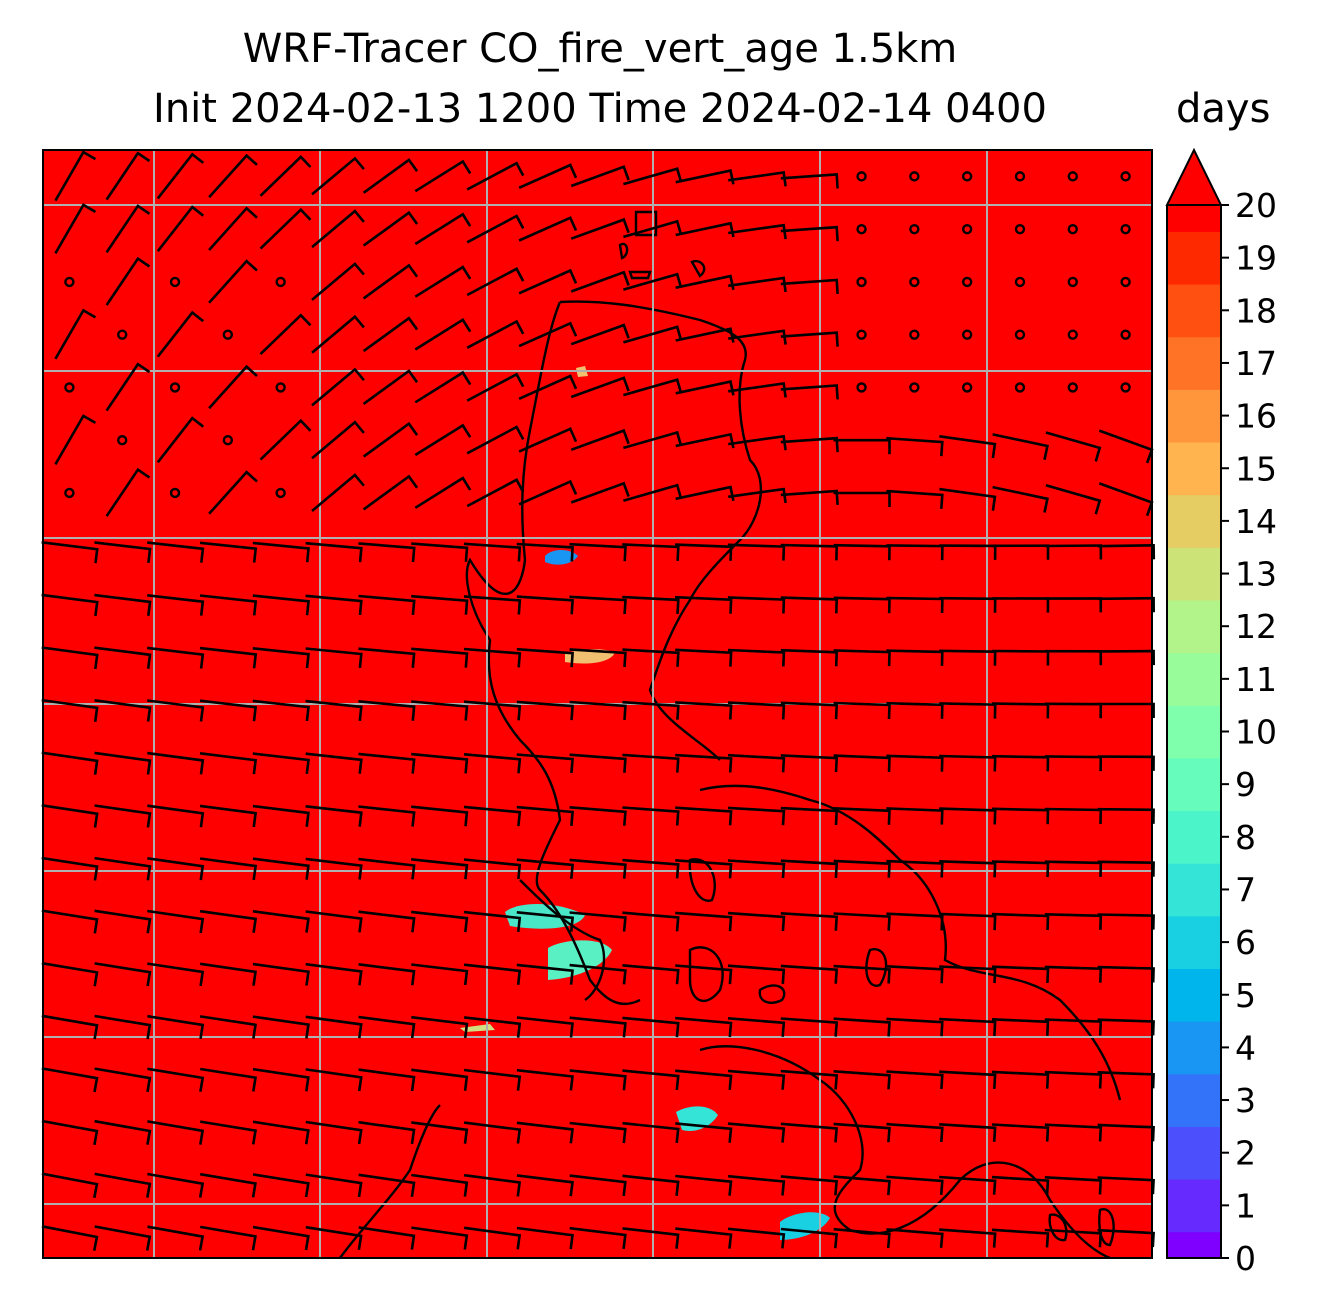  Describe the element at coordinates (1245, 1258) in the screenshot. I see `colorbar-tick-label: 0` at that location.